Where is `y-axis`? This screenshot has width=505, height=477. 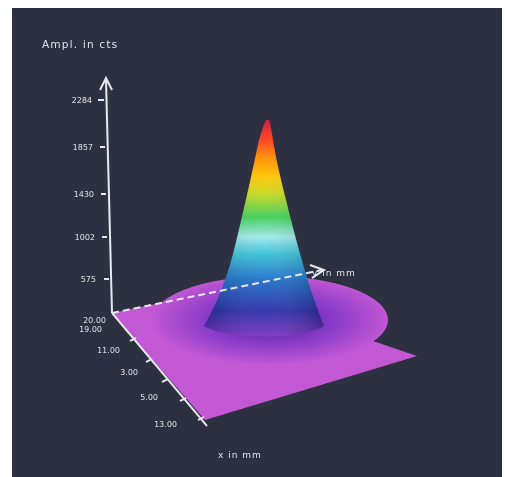
y-axis is located at coordinates (219, 289).